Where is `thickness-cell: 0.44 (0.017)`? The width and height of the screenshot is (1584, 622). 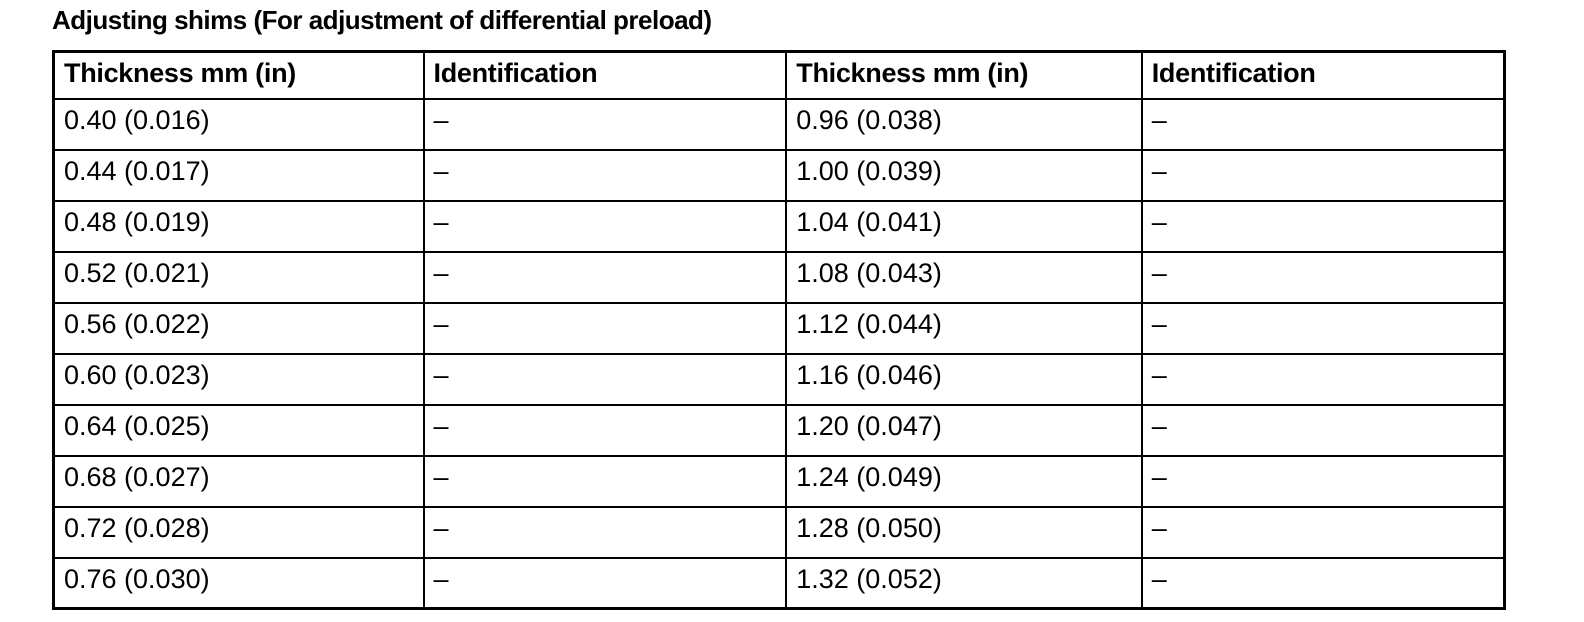 thickness-cell: 0.44 (0.017) is located at coordinates (238, 175).